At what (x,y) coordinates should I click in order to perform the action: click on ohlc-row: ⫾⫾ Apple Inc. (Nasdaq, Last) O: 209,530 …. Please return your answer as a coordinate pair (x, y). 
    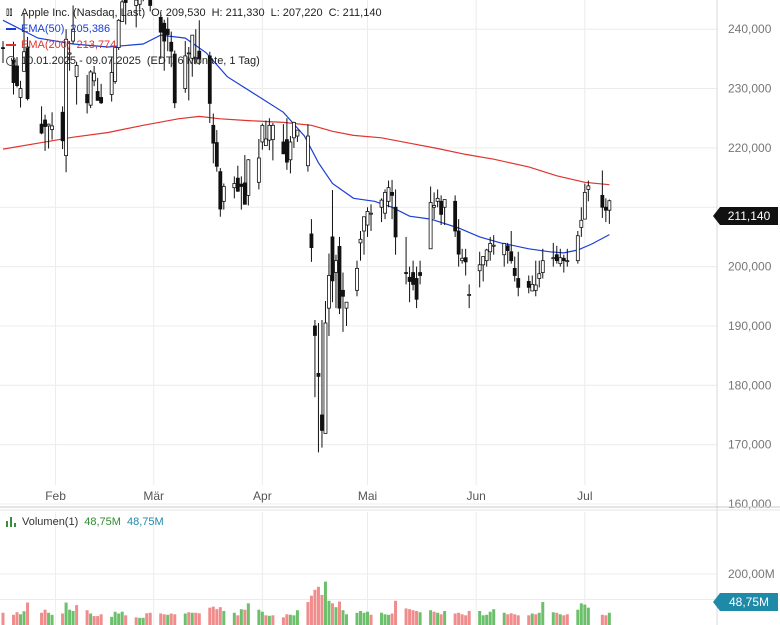
    Looking at the image, I should click on (194, 13).